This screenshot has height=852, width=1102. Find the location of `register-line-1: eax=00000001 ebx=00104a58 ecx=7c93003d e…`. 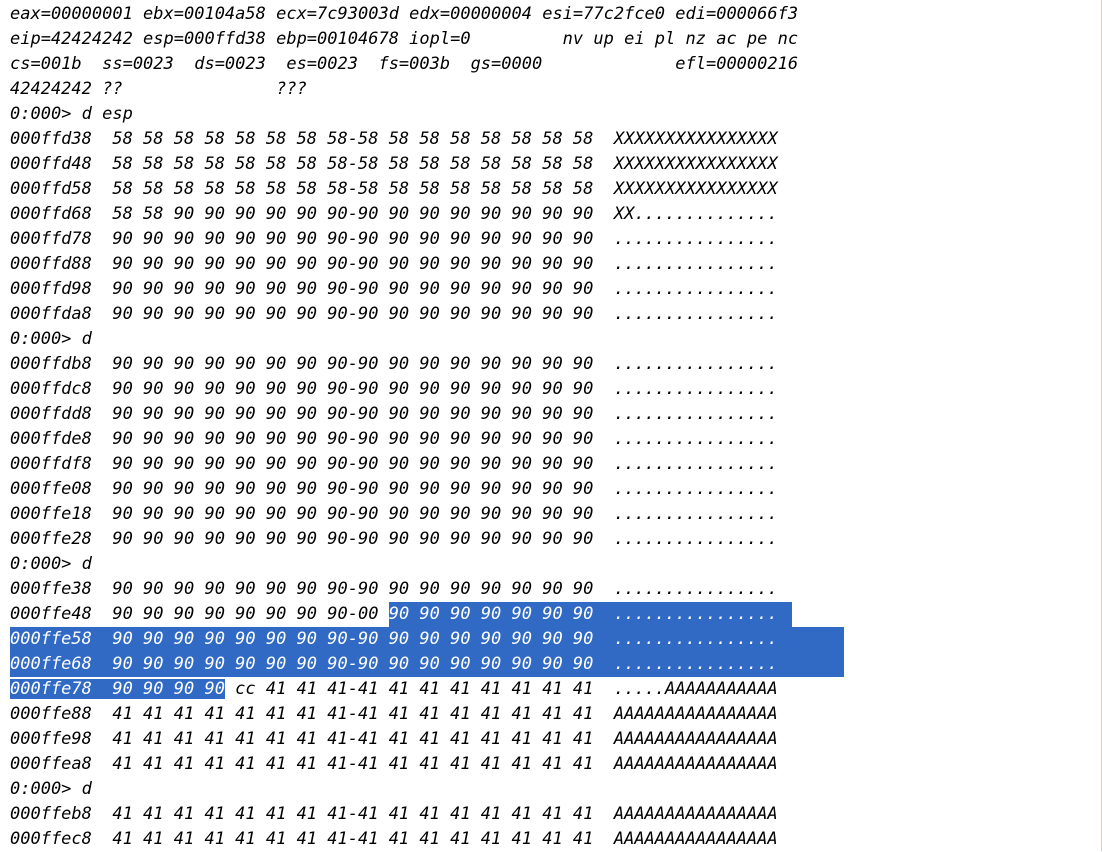

register-line-1: eax=00000001 ebx=00104a58 ecx=7c93003d e… is located at coordinates (404, 14).